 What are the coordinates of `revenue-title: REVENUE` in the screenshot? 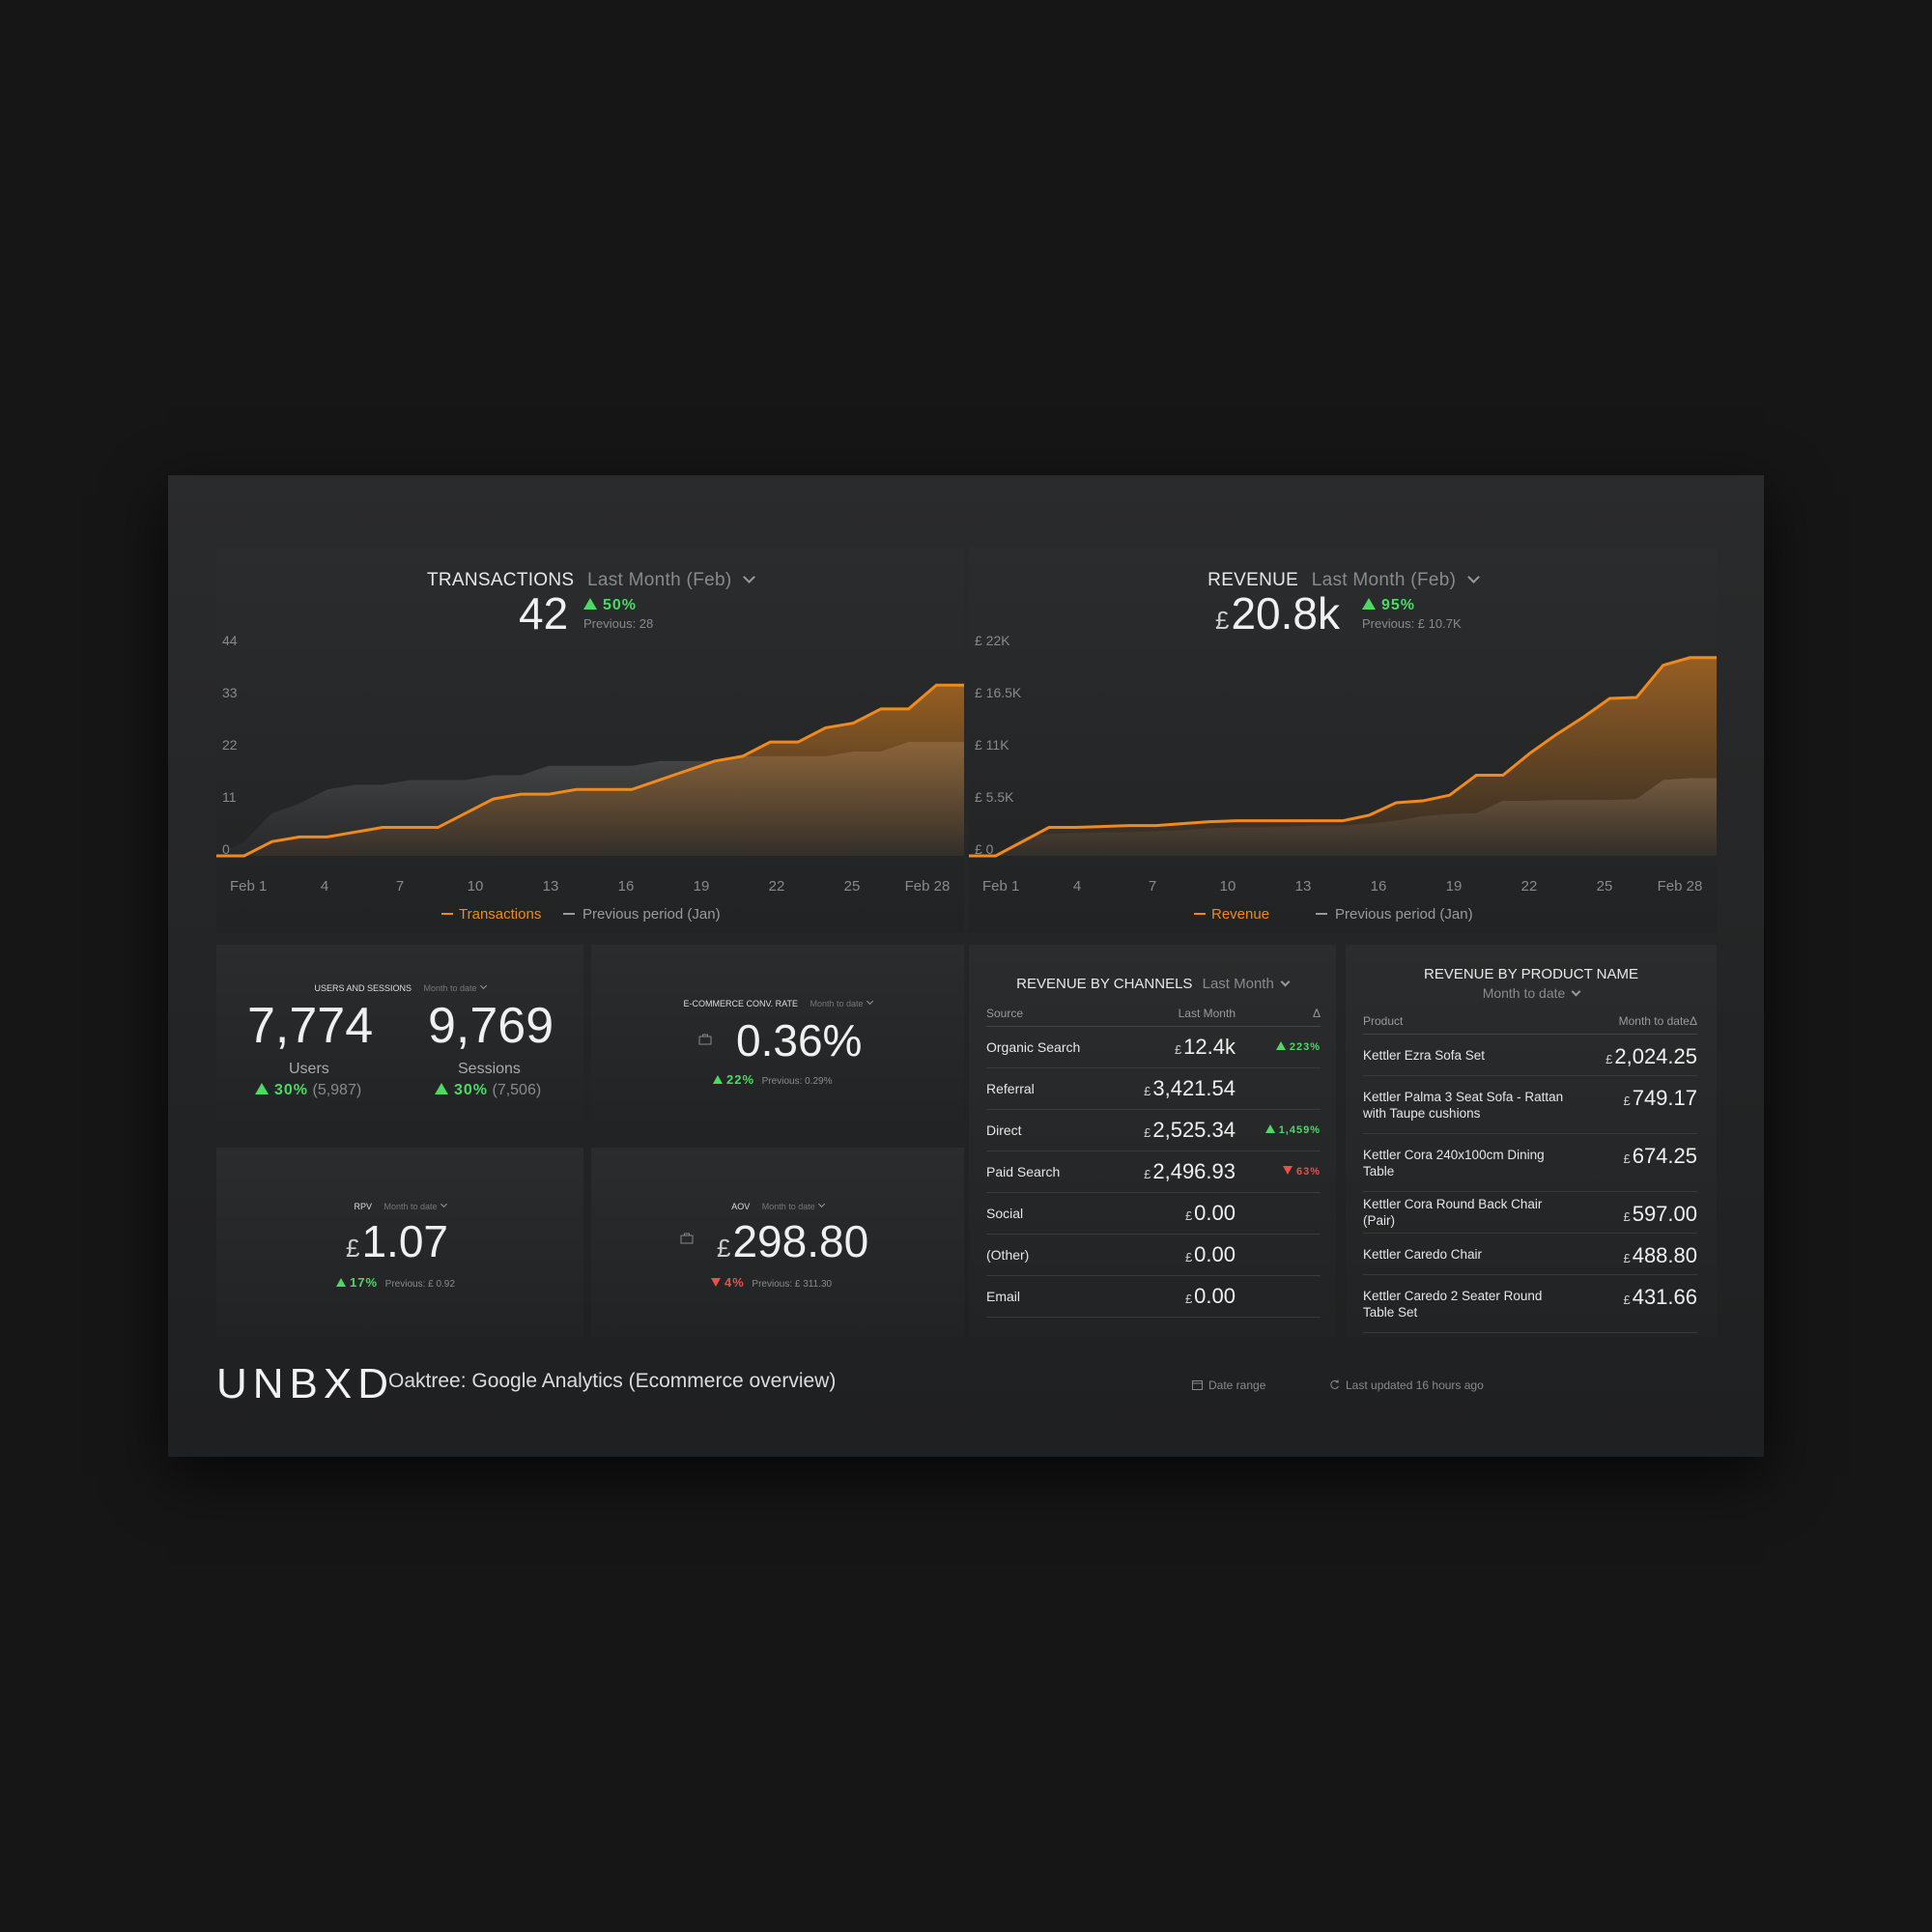 It's located at (1253, 580).